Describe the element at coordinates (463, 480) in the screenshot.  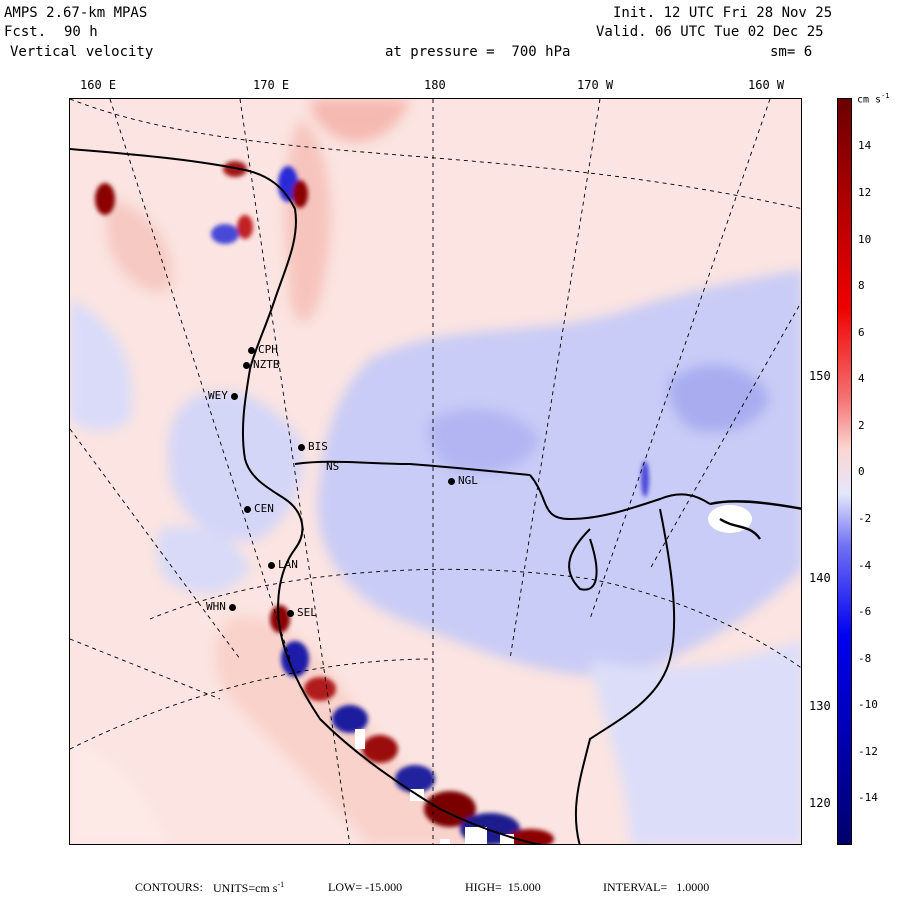
I see `station-ngl: NGL` at that location.